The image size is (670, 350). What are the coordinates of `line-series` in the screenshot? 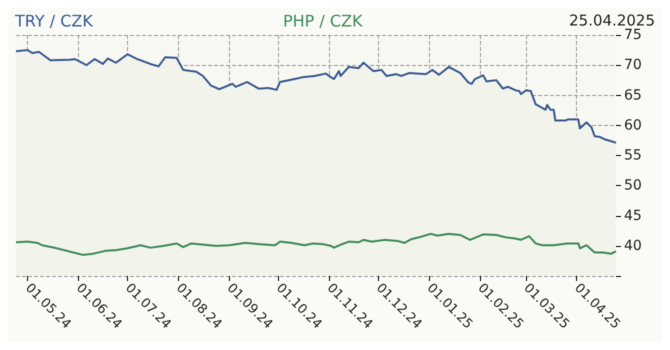 It's located at (316, 244).